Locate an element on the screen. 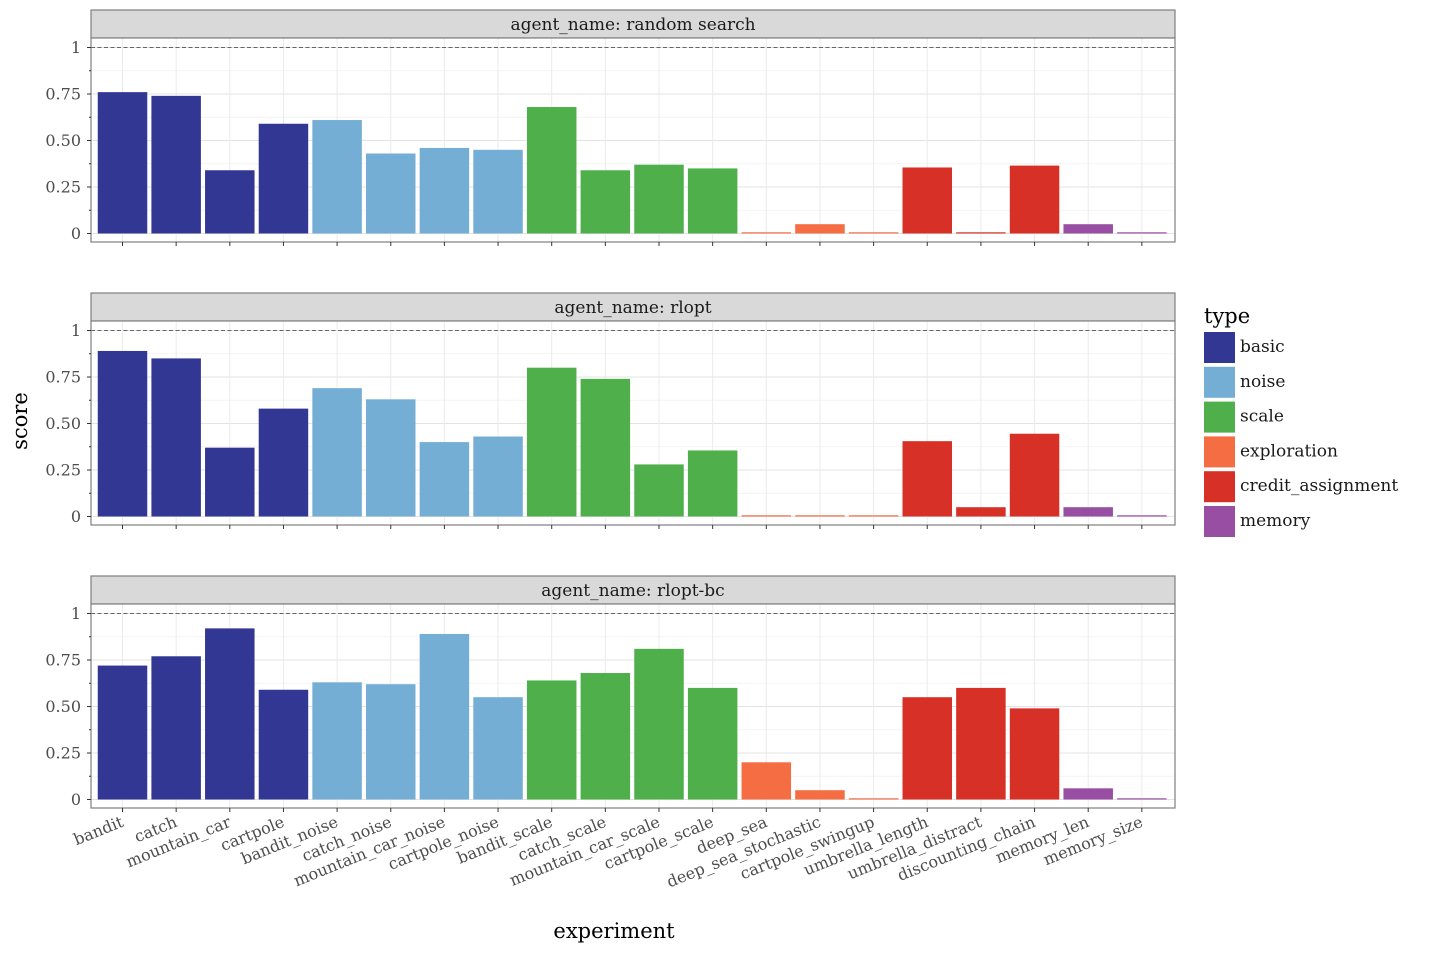  legend-swatch-memory is located at coordinates (1219, 521).